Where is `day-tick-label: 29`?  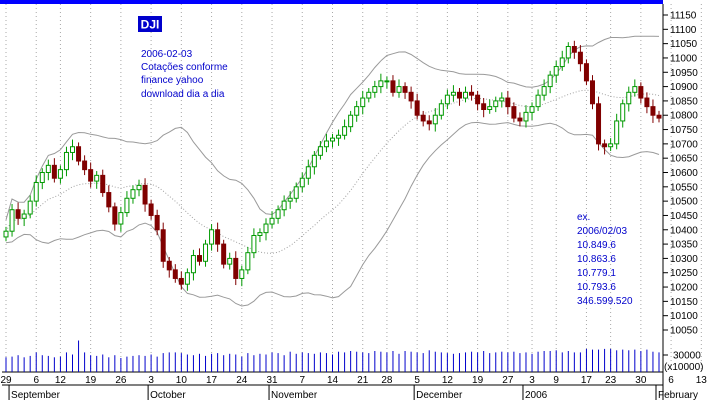 day-tick-label: 29 is located at coordinates (6, 380).